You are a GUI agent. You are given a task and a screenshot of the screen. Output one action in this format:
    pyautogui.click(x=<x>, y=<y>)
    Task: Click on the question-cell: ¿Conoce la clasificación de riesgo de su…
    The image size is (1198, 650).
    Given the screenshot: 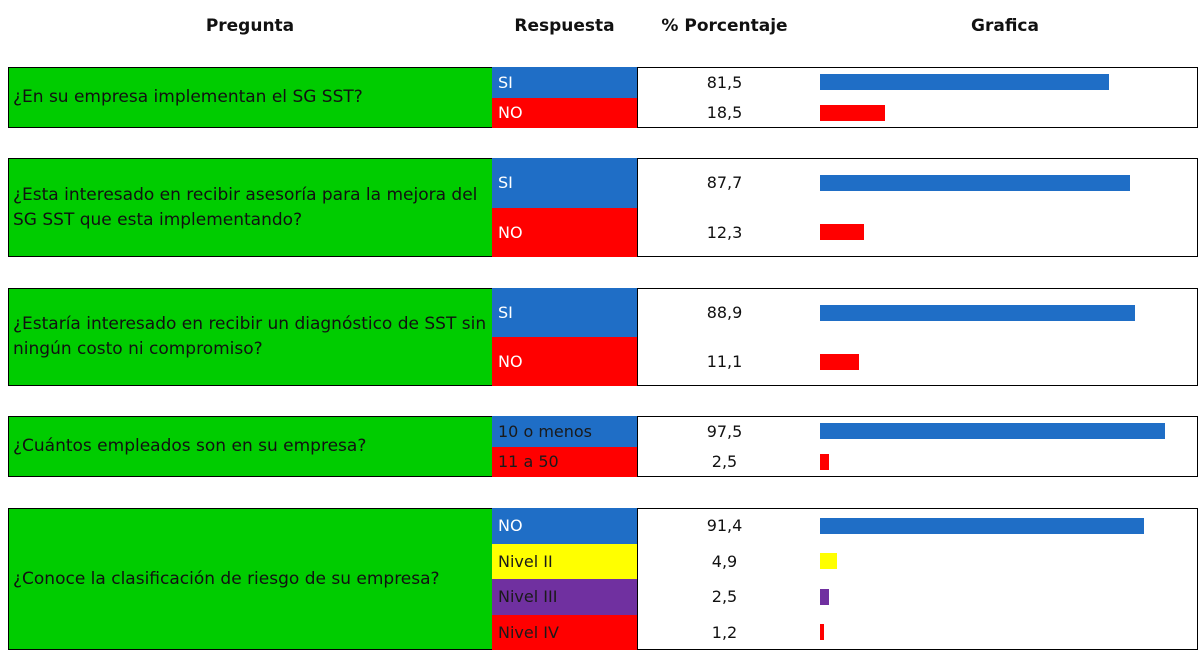 What is the action you would take?
    pyautogui.click(x=250, y=579)
    